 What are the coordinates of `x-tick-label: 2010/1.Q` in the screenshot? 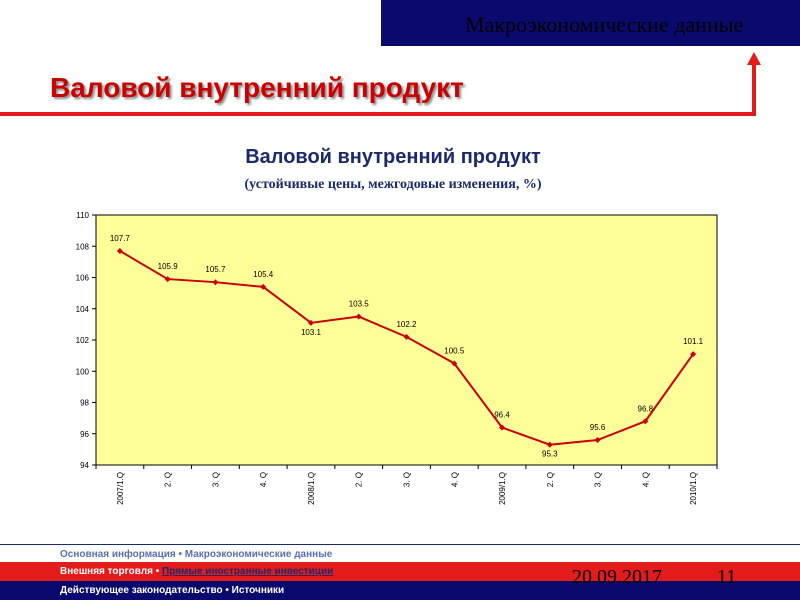 It's located at (693, 488).